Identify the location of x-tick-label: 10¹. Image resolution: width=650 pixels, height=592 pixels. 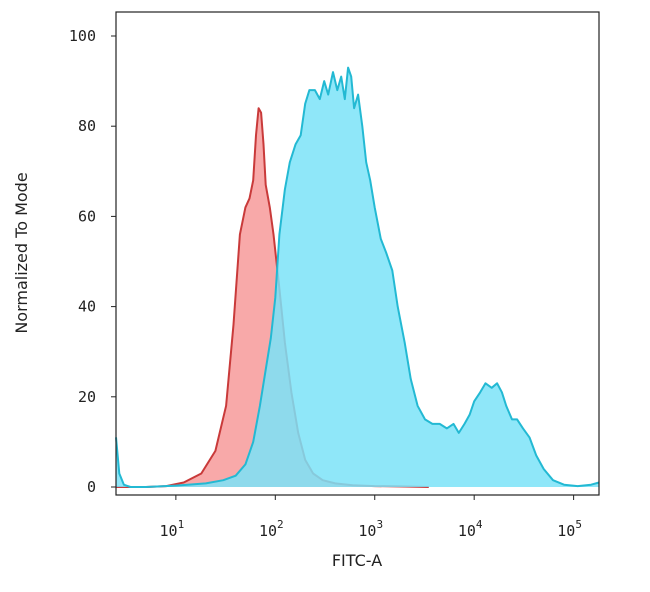
(172, 529).